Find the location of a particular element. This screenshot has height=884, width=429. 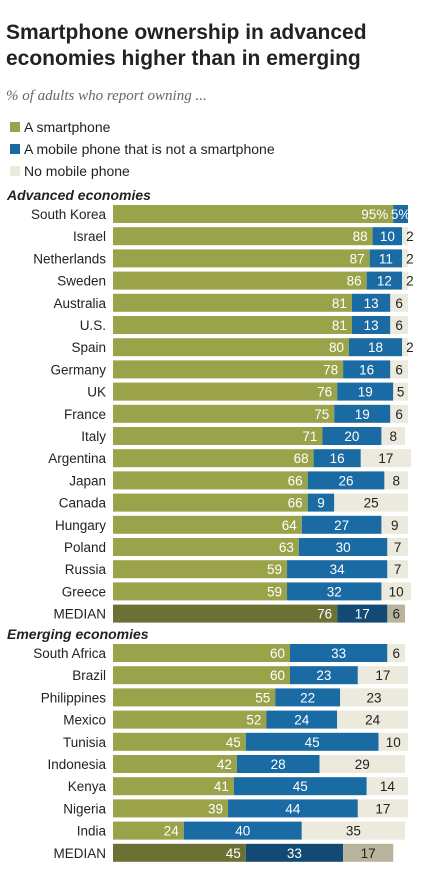

row-0-uk-bar-smartphone is located at coordinates (225, 391).